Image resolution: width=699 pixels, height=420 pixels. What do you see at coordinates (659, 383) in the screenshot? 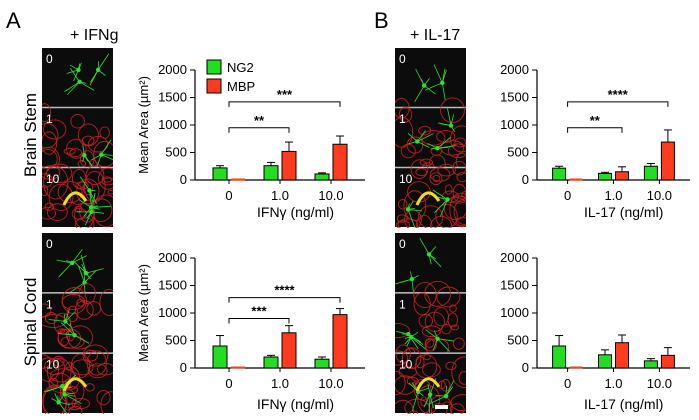
I see `x-tick-label: 10.0` at bounding box center [659, 383].